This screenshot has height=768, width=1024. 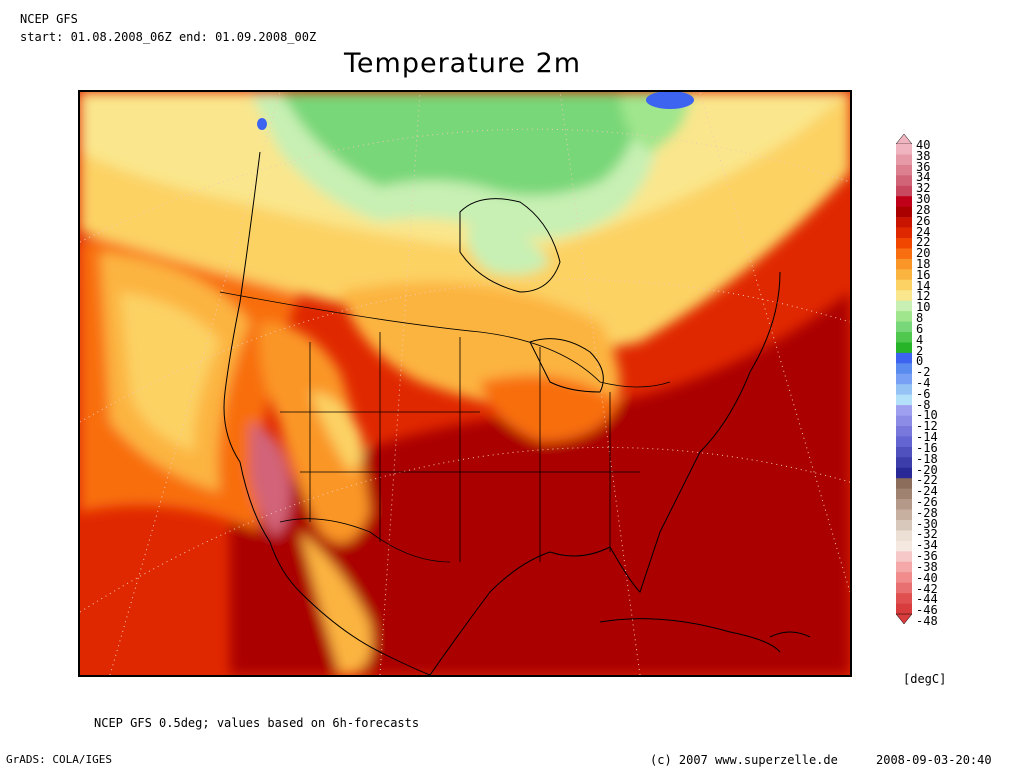 What do you see at coordinates (923, 274) in the screenshot?
I see `colorbar-level-label: 16` at bounding box center [923, 274].